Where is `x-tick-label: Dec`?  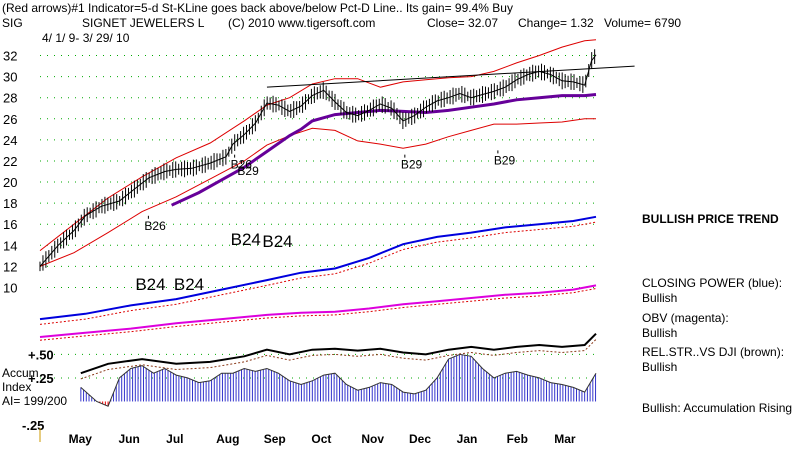 x-tick-label: Dec is located at coordinates (420, 439).